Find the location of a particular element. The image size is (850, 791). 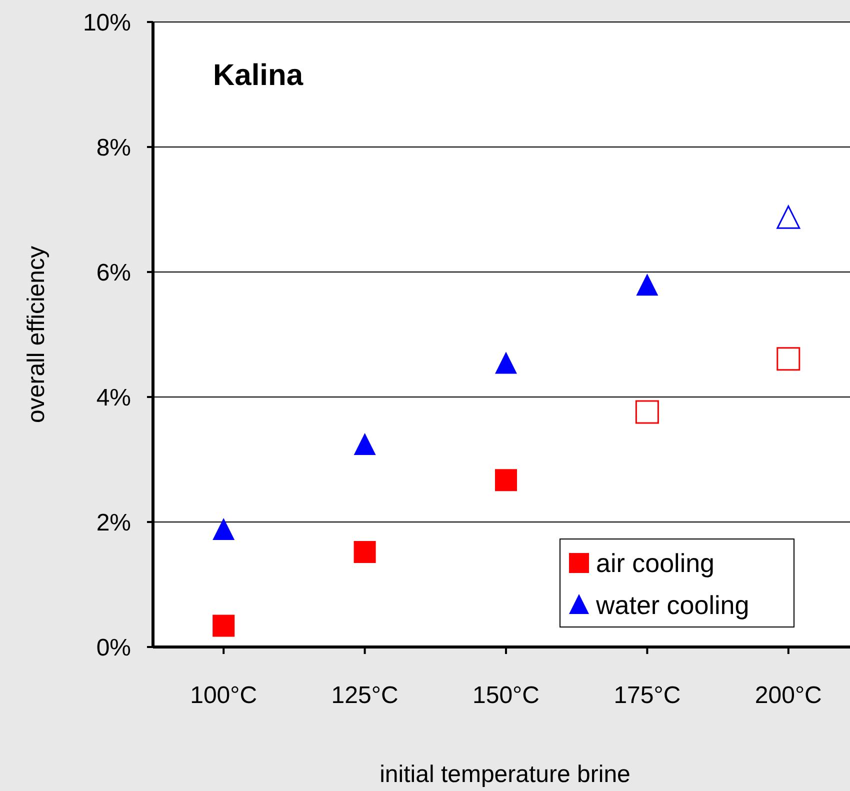

x-tick-label: 150°C is located at coordinates (506, 695).